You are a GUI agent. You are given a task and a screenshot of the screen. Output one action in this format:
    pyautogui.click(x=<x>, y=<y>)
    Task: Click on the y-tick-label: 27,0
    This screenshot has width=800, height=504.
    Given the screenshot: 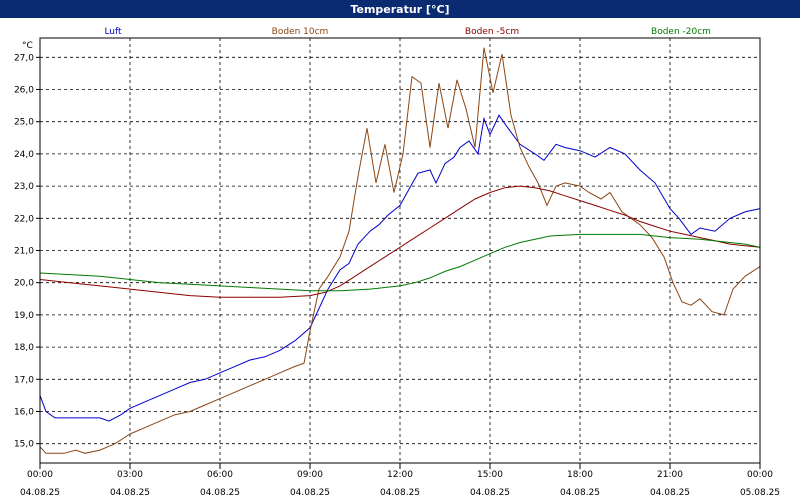 What is the action you would take?
    pyautogui.click(x=24, y=58)
    